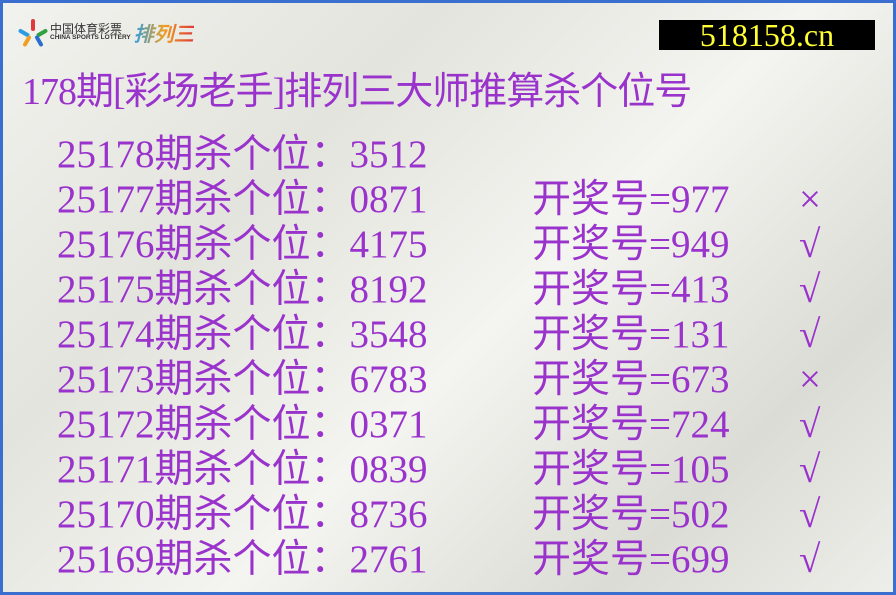  Describe the element at coordinates (357, 92) in the screenshot. I see `page-title: 178期[彩场老手]排列三大师推算杀个位号` at that location.